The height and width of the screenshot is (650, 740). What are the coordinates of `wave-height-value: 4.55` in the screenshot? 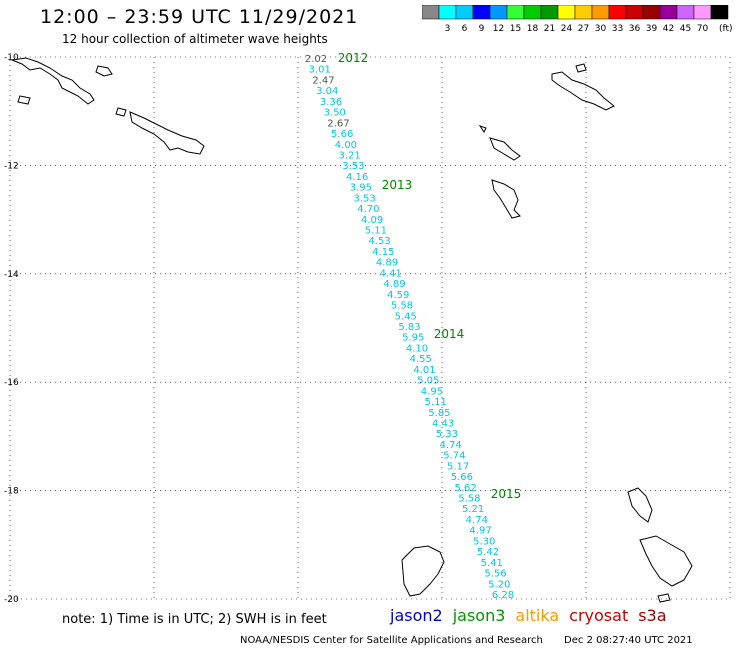 It's located at (421, 359).